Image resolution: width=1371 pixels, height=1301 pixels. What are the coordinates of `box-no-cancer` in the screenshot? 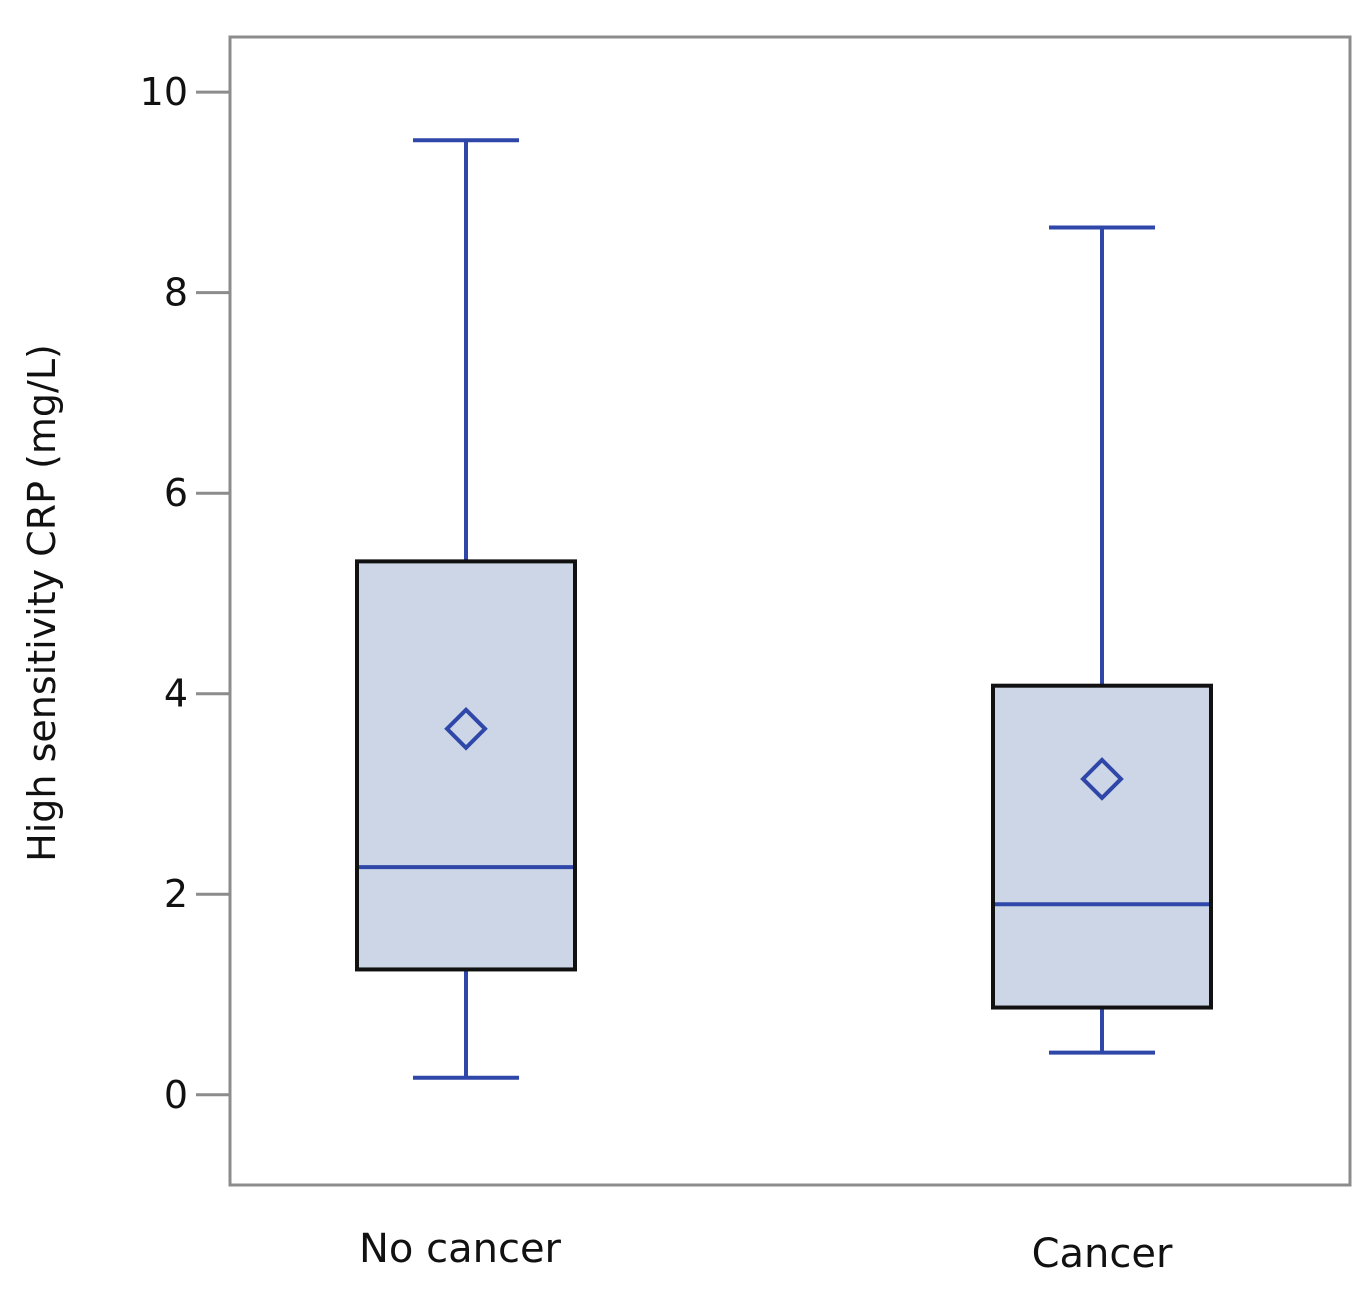 It's located at (466, 609).